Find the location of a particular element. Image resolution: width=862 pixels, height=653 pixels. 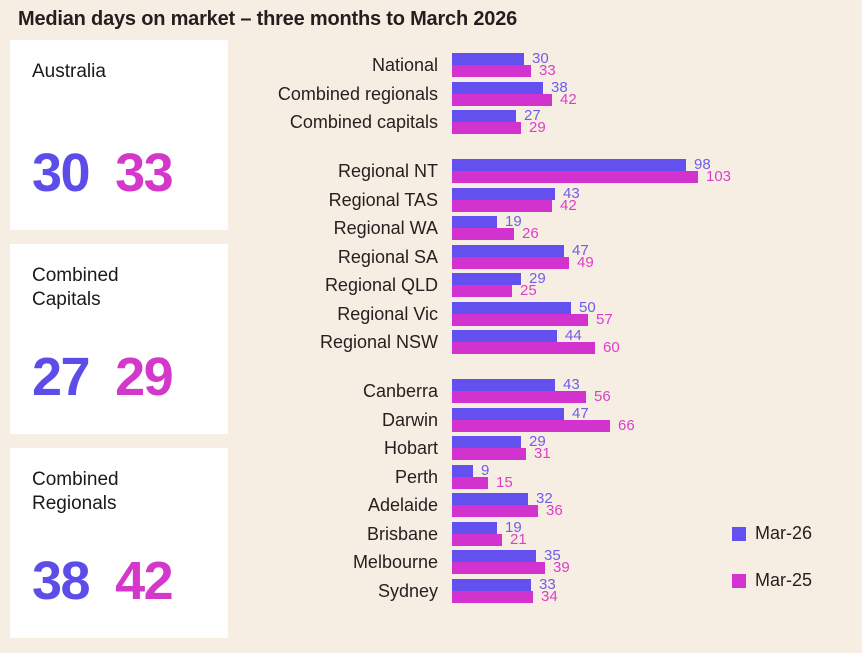

card-values: 27 29 is located at coordinates (119, 377).